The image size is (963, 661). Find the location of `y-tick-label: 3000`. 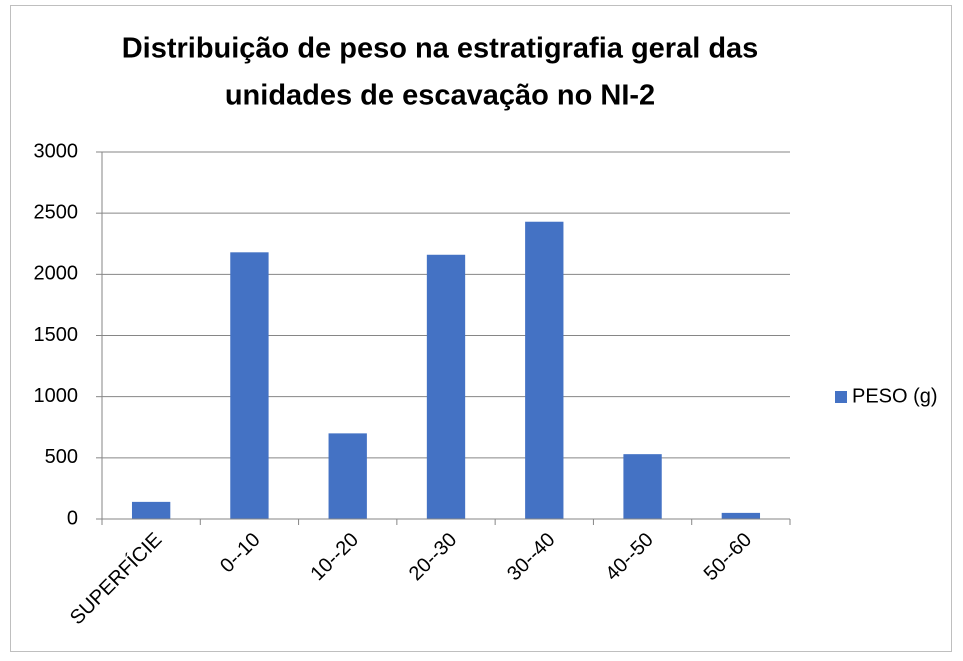

y-tick-label: 3000 is located at coordinates (56, 151).